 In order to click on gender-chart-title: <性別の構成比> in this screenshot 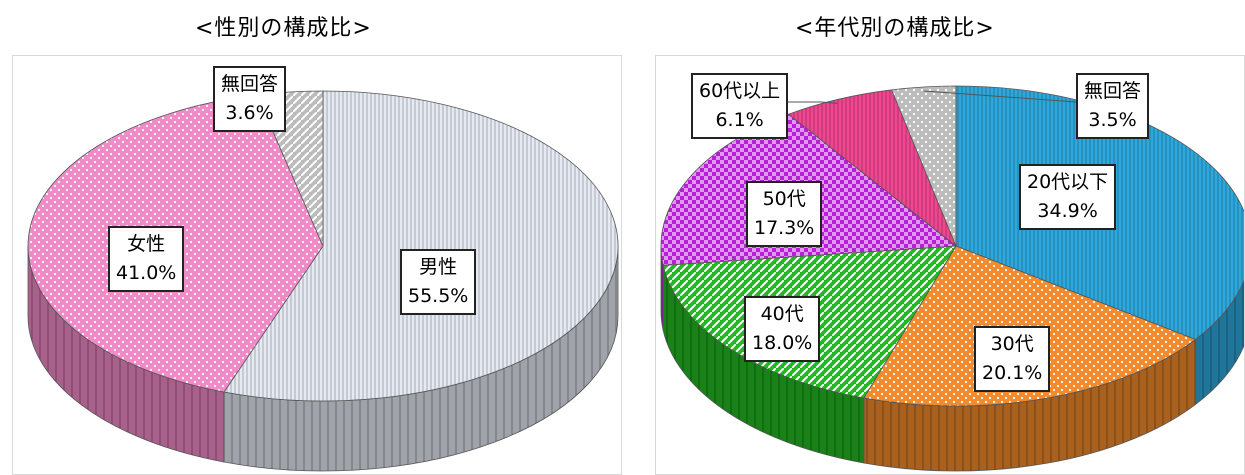, I will do `click(283, 28)`.